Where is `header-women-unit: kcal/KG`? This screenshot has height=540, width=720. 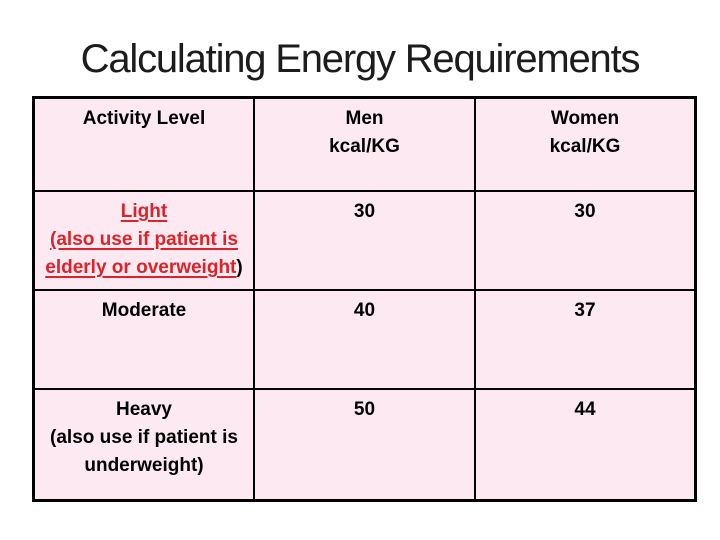
header-women-unit: kcal/KG is located at coordinates (585, 146).